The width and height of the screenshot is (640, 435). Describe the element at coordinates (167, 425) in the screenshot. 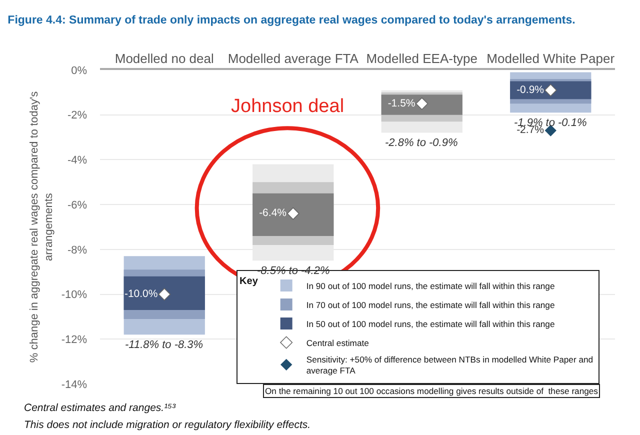

I see `text: This does not include migration or regulatory flexibility effects.` at that location.